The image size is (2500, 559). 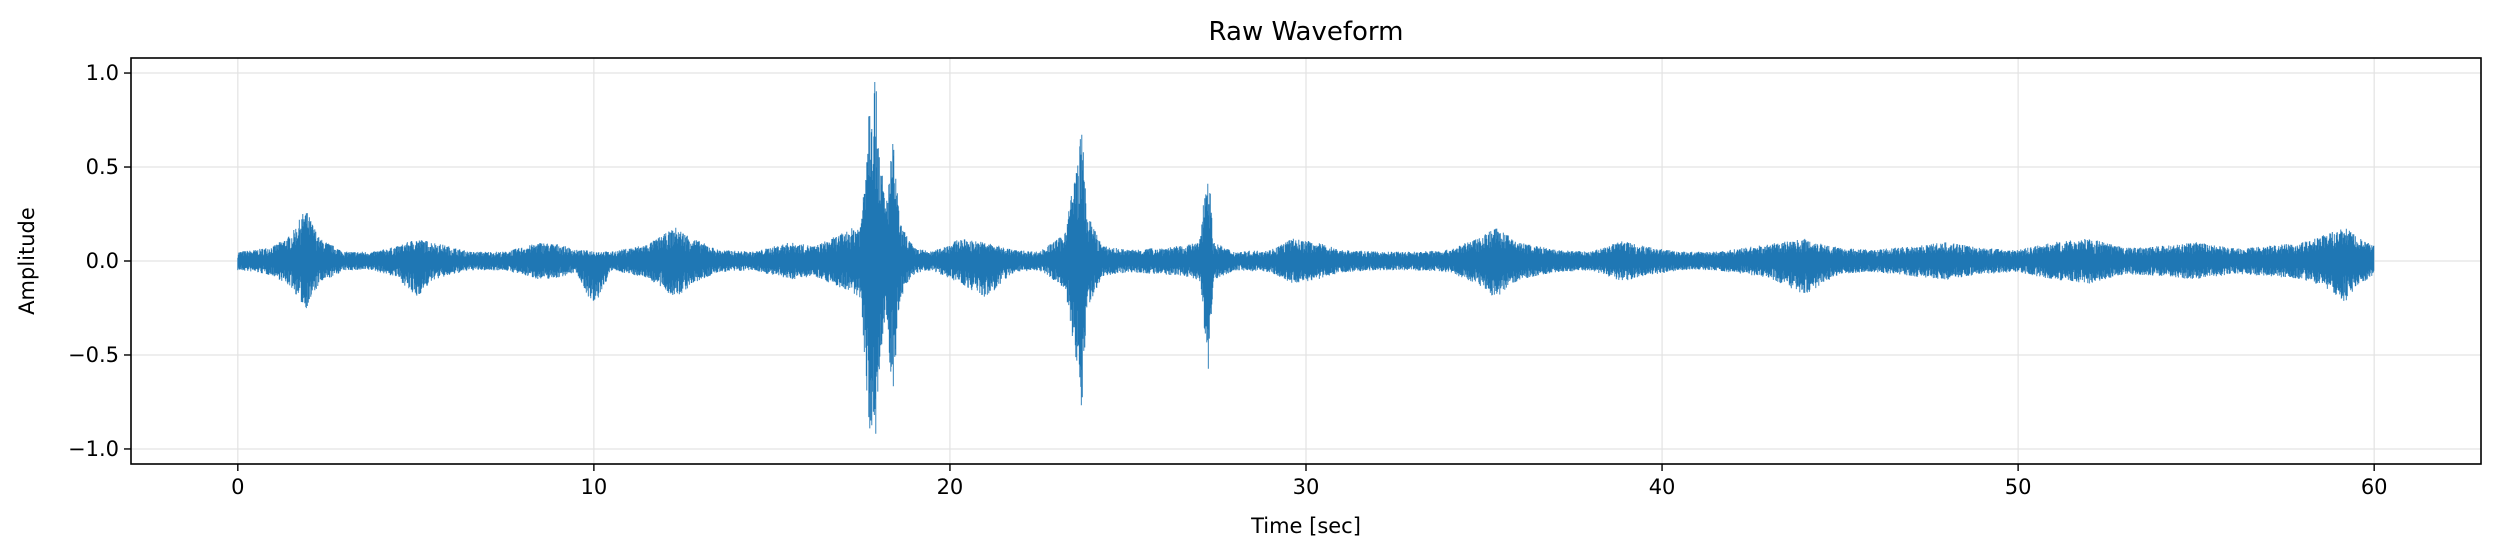 What do you see at coordinates (93, 355) in the screenshot?
I see `y-tick-label: −0.5` at bounding box center [93, 355].